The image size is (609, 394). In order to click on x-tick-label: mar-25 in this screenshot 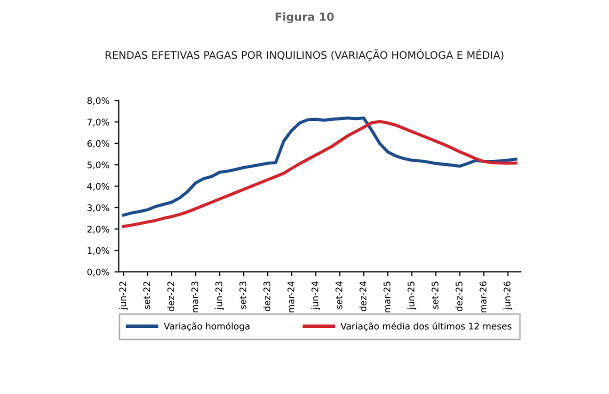, I will do `click(387, 297)`.